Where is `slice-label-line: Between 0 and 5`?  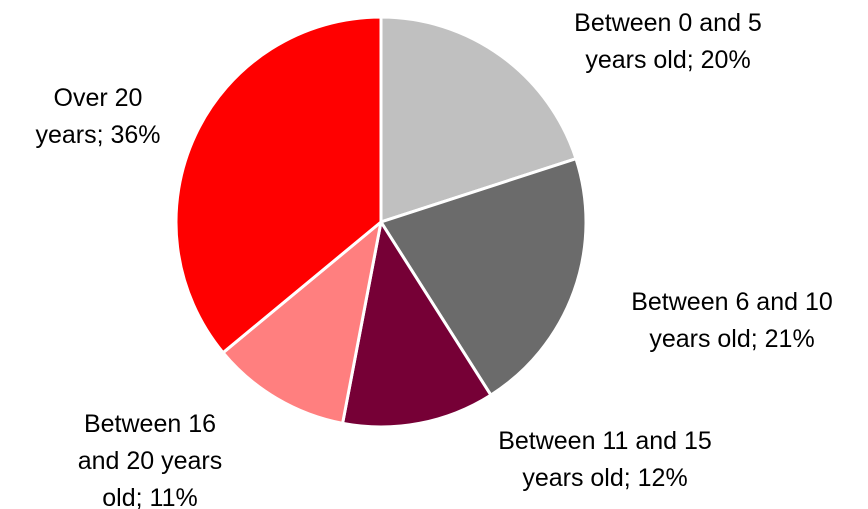 slice-label-line: Between 0 and 5 is located at coordinates (668, 23).